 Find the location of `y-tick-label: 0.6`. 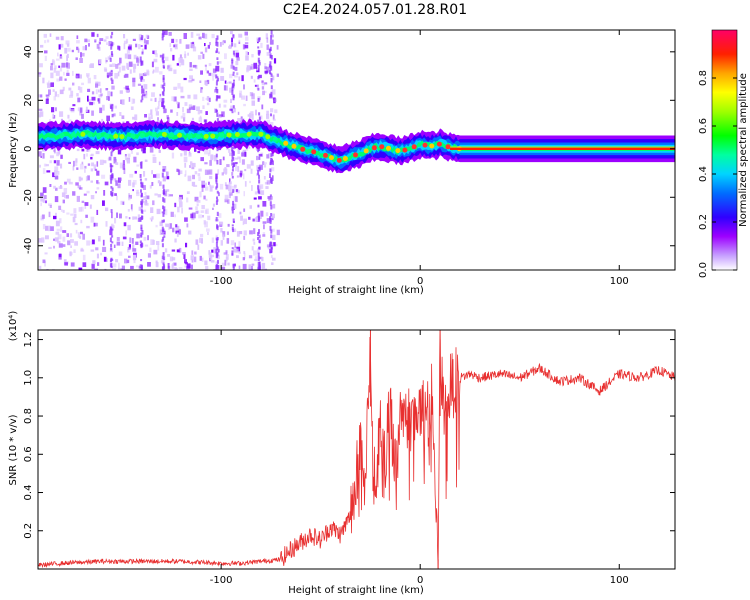

y-tick-label: 0.6 is located at coordinates (28, 454).